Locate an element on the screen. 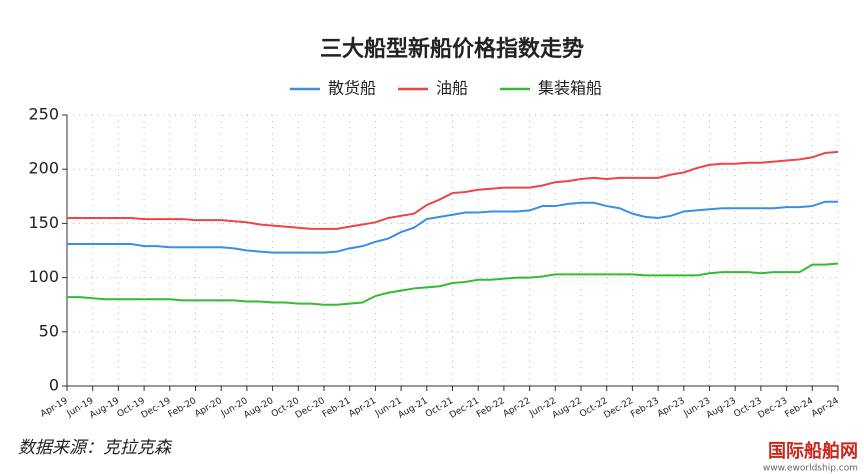 This screenshot has width=864, height=474. x-tick-label: Feb-20 is located at coordinates (183, 408).